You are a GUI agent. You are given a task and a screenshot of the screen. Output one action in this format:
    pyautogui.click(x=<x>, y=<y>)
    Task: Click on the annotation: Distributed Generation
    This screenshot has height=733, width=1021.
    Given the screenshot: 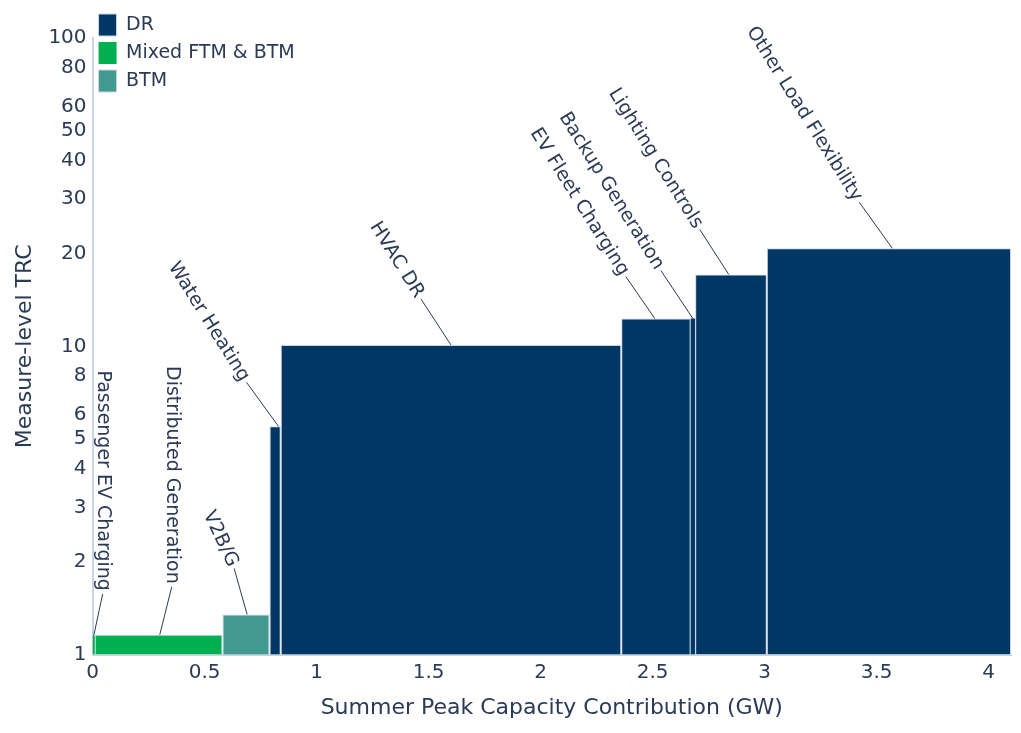 What is the action you would take?
    pyautogui.click(x=173, y=475)
    